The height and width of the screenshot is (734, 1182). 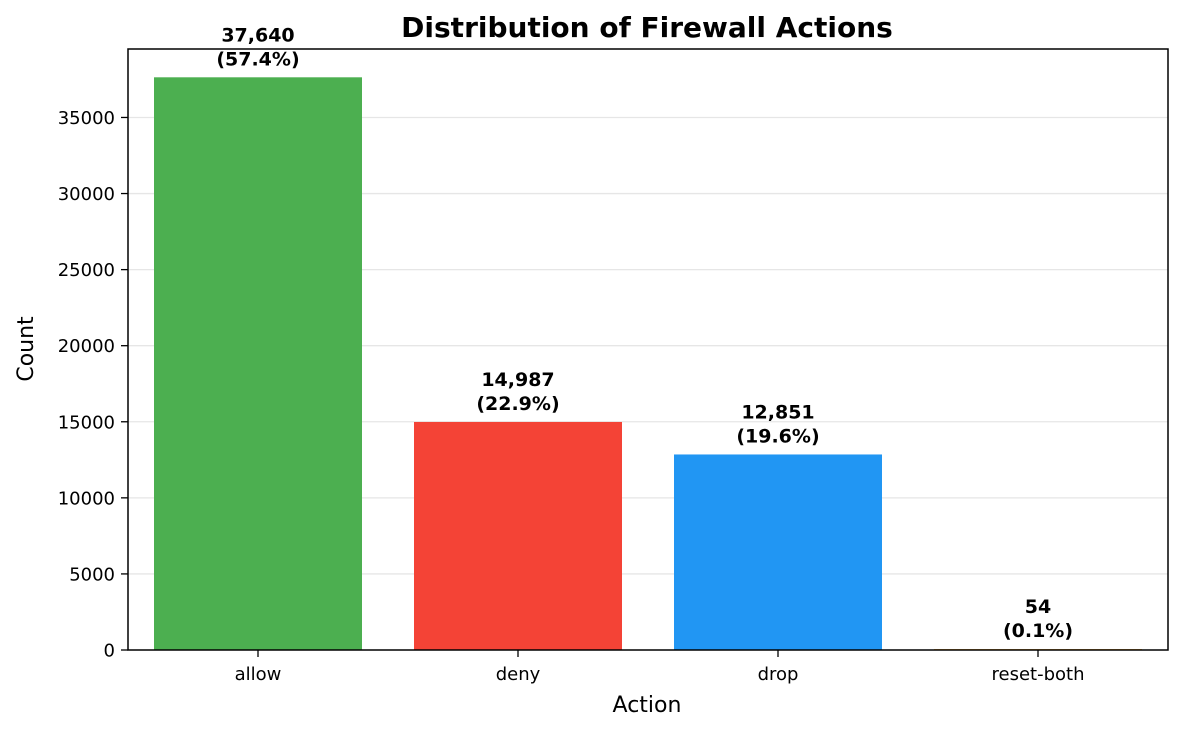 What do you see at coordinates (647, 27) in the screenshot?
I see `chart-title: Distribution of Firewall Actions` at bounding box center [647, 27].